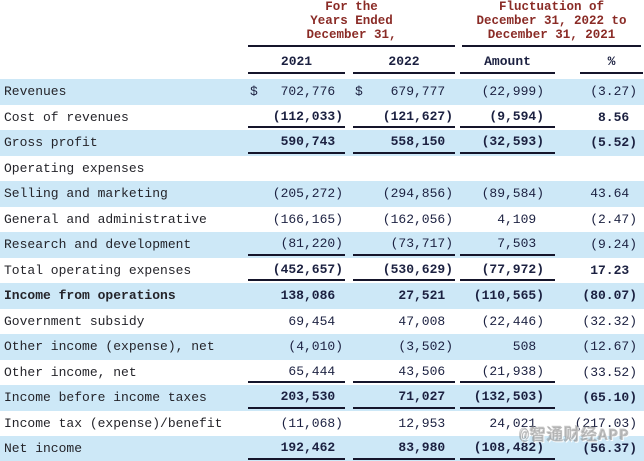 The height and width of the screenshot is (461, 644). What do you see at coordinates (401, 118) in the screenshot?
I see `value-v2022: (121,627)` at bounding box center [401, 118].